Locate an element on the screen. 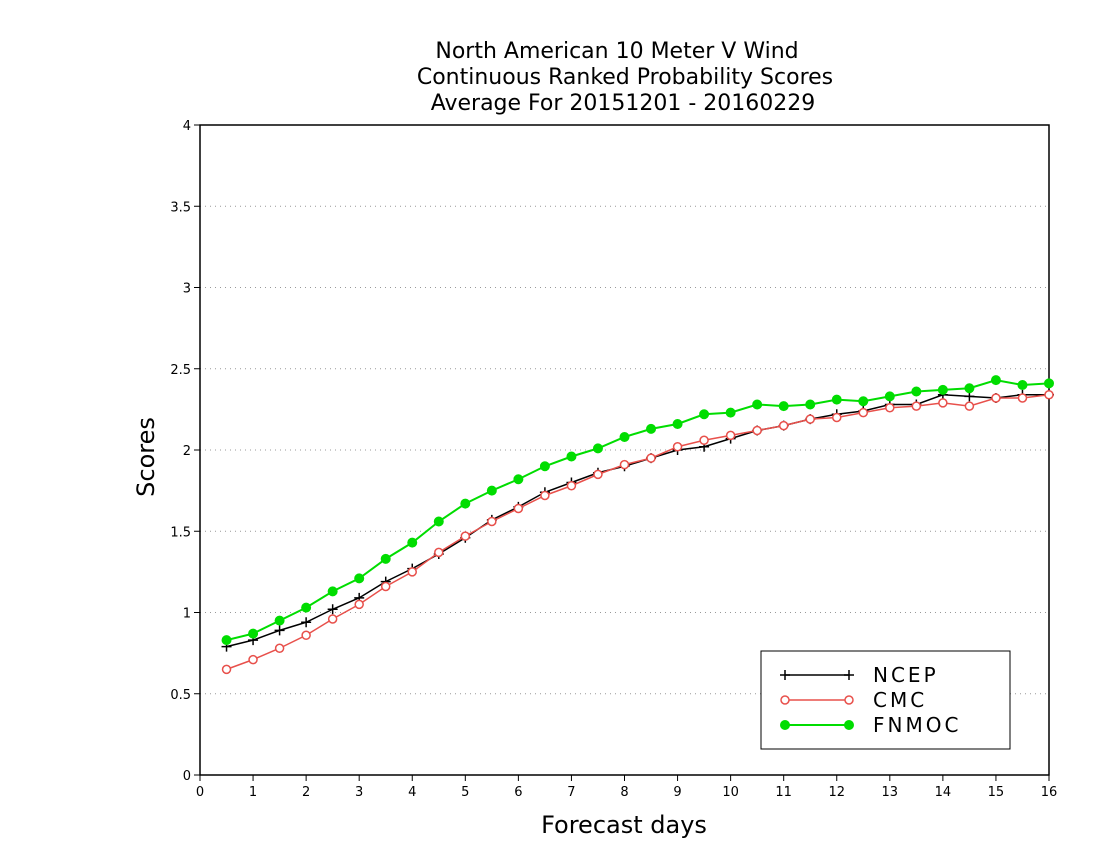 This screenshot has width=1100, height=850. x-tick-label: 15 is located at coordinates (996, 792).